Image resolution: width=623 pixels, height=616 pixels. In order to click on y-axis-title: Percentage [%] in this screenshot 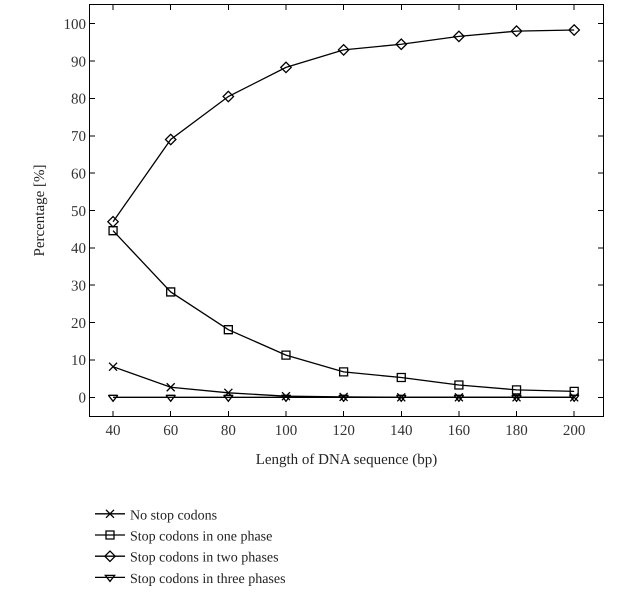, I will do `click(40, 210)`.